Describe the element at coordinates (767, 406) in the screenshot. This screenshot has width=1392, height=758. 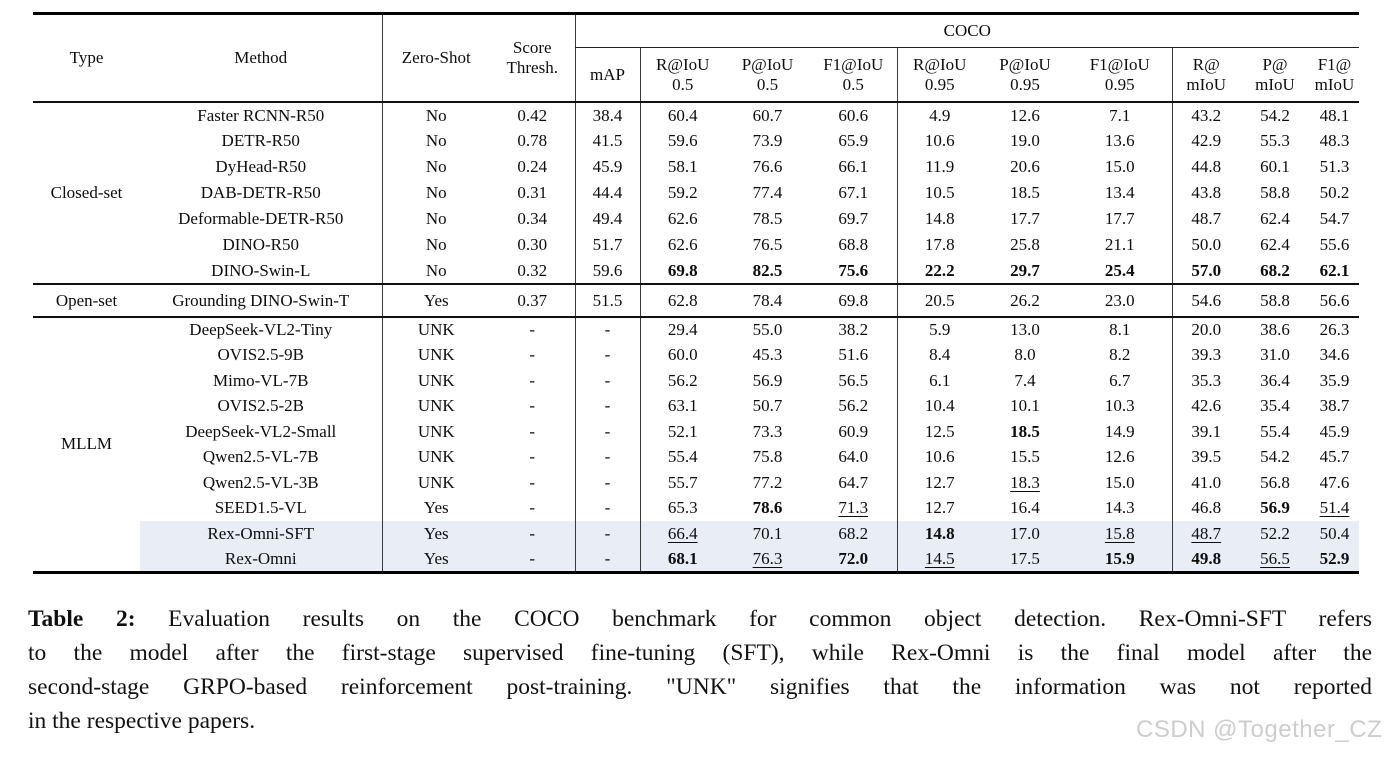
I see `value-cell: 50.7` at that location.